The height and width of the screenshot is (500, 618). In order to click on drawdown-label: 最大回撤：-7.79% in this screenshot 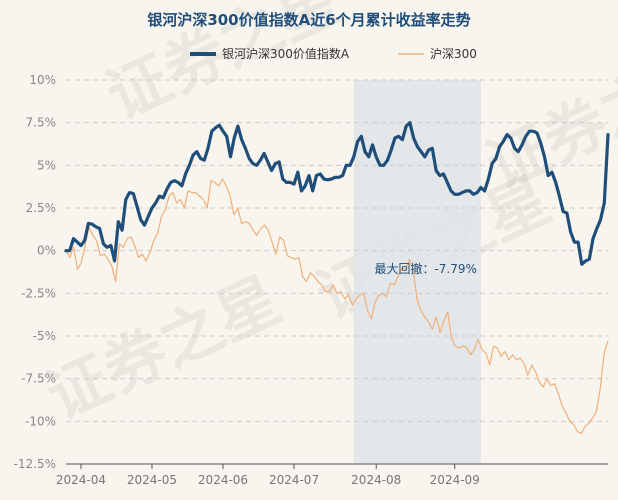, I will do `click(425, 268)`.